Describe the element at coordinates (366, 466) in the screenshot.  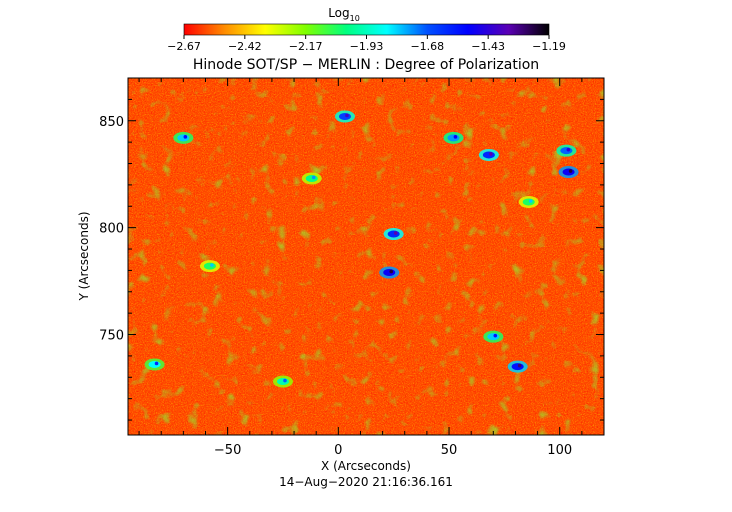
I see `x-axis-label: X (Arcseconds)` at that location.